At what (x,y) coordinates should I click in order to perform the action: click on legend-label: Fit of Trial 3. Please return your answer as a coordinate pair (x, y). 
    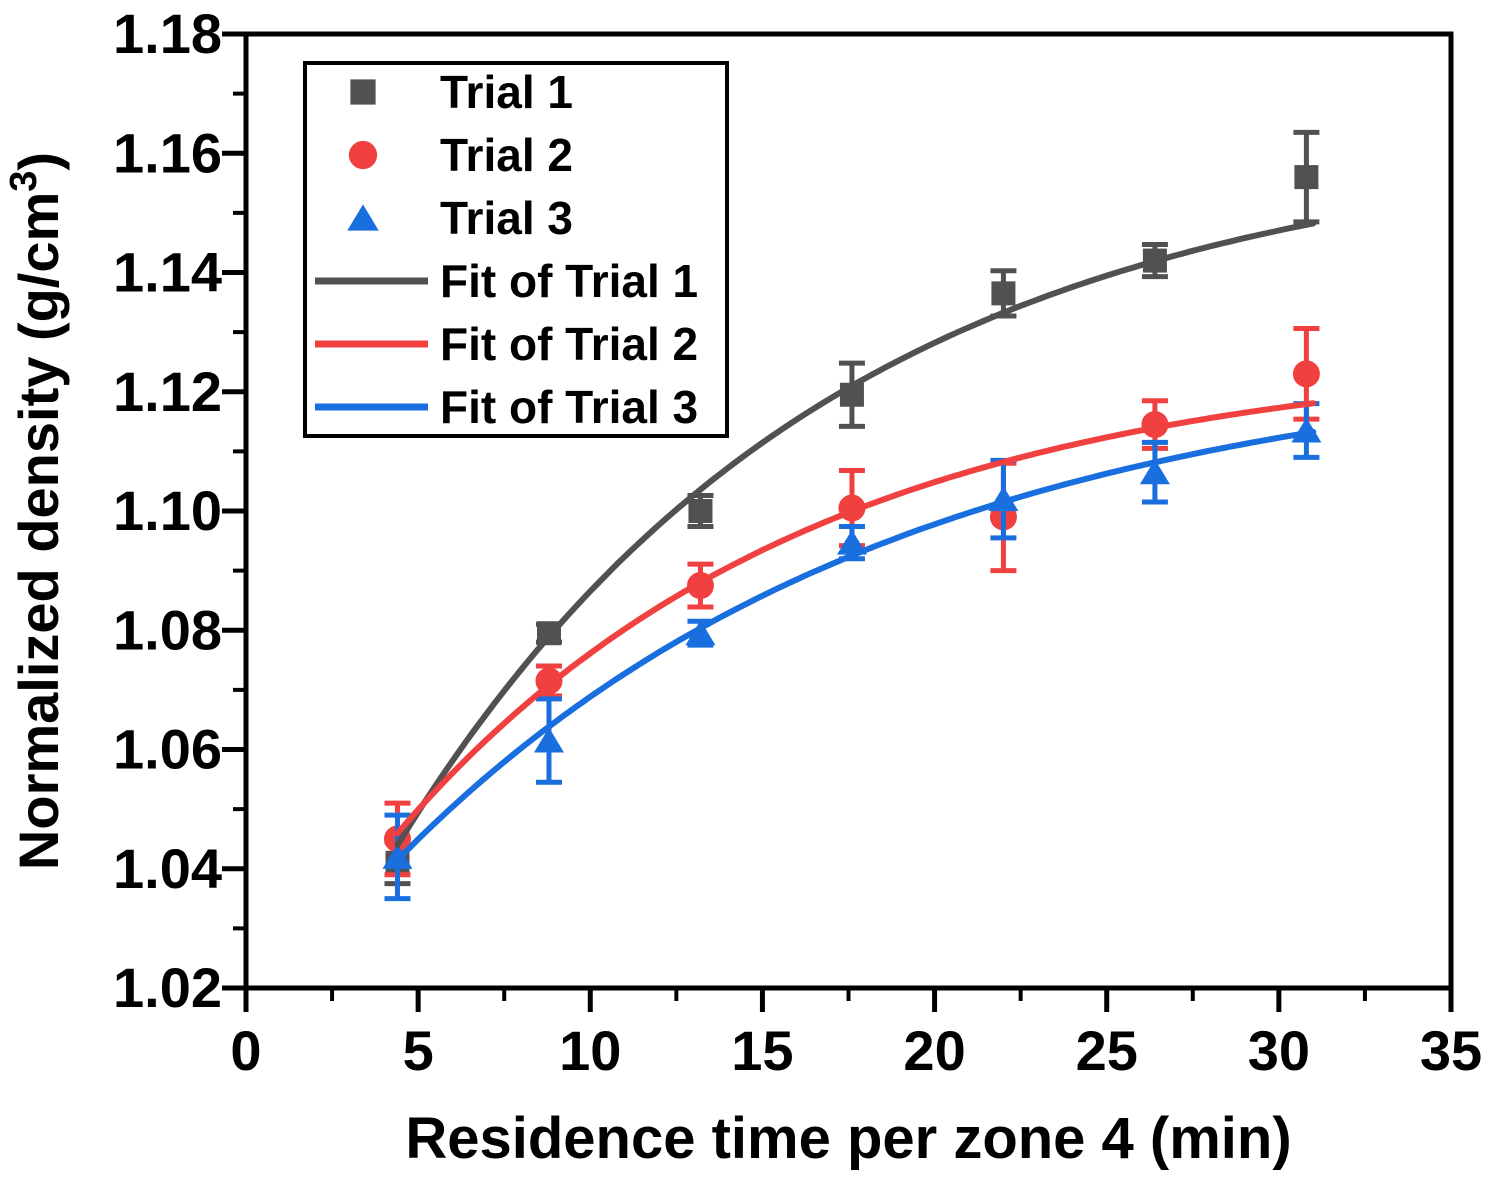
    Looking at the image, I should click on (569, 407).